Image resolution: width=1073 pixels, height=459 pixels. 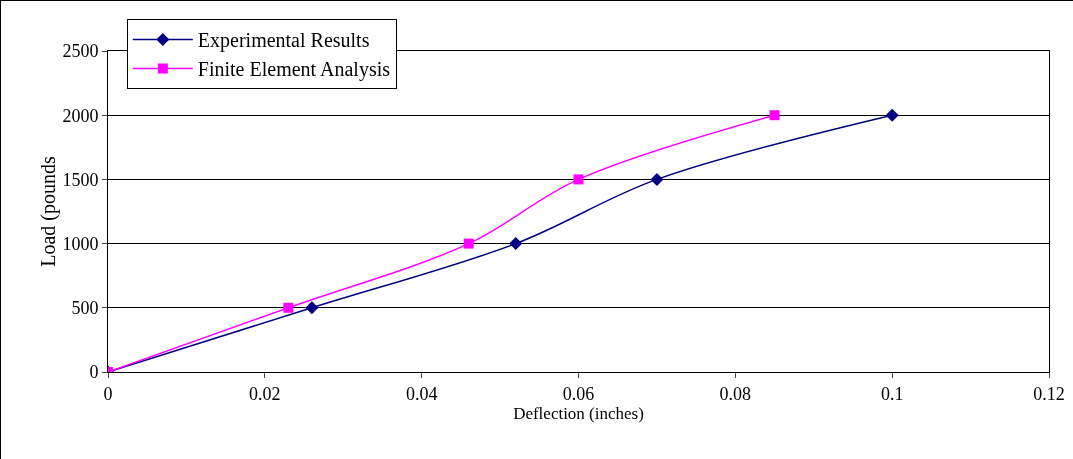 What do you see at coordinates (283, 41) in the screenshot?
I see `legend-label: Experimental Results` at bounding box center [283, 41].